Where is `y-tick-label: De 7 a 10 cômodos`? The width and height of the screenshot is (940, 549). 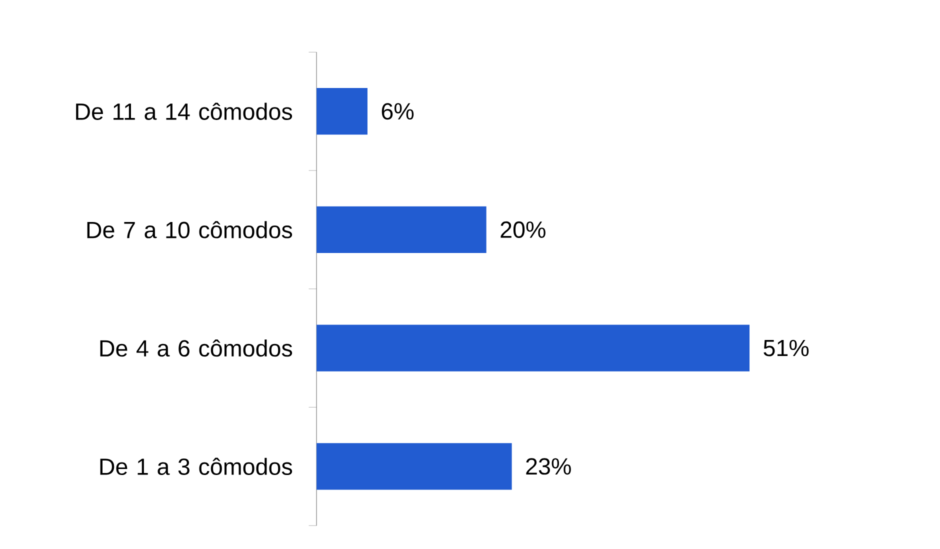 y-tick-label: De 7 a 10 cômodos is located at coordinates (189, 229).